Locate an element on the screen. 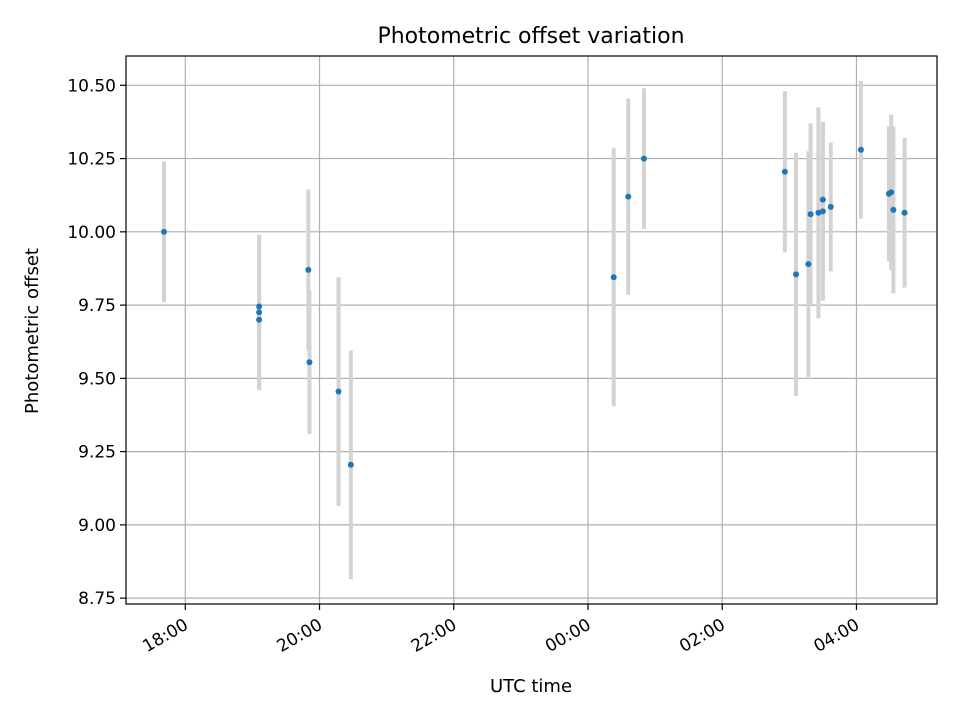  y-tick-label: 10.50 is located at coordinates (91, 86).